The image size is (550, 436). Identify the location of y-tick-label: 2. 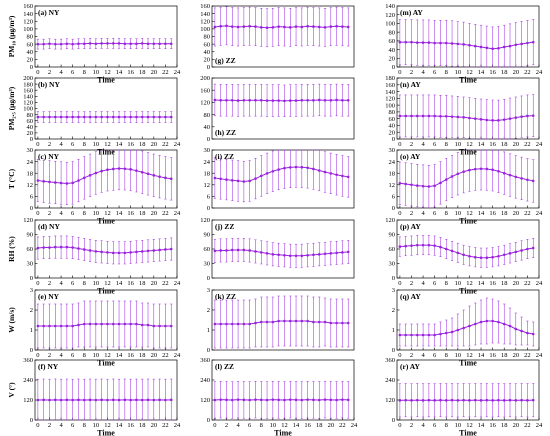
(393, 310).